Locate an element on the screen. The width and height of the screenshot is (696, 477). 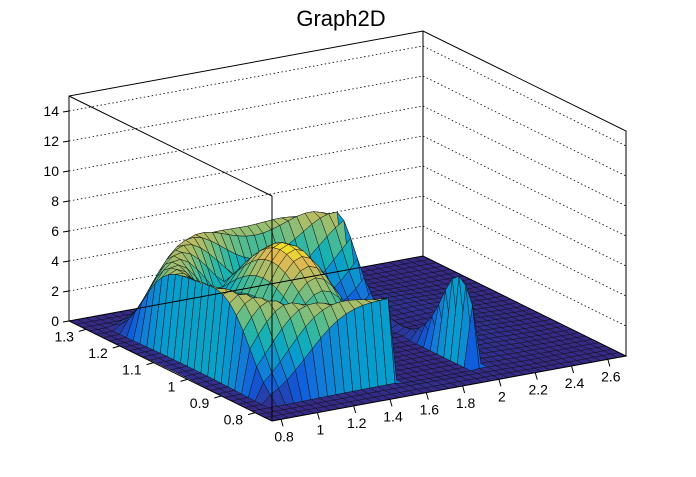
z-tick-label: 8 is located at coordinates (55, 201).